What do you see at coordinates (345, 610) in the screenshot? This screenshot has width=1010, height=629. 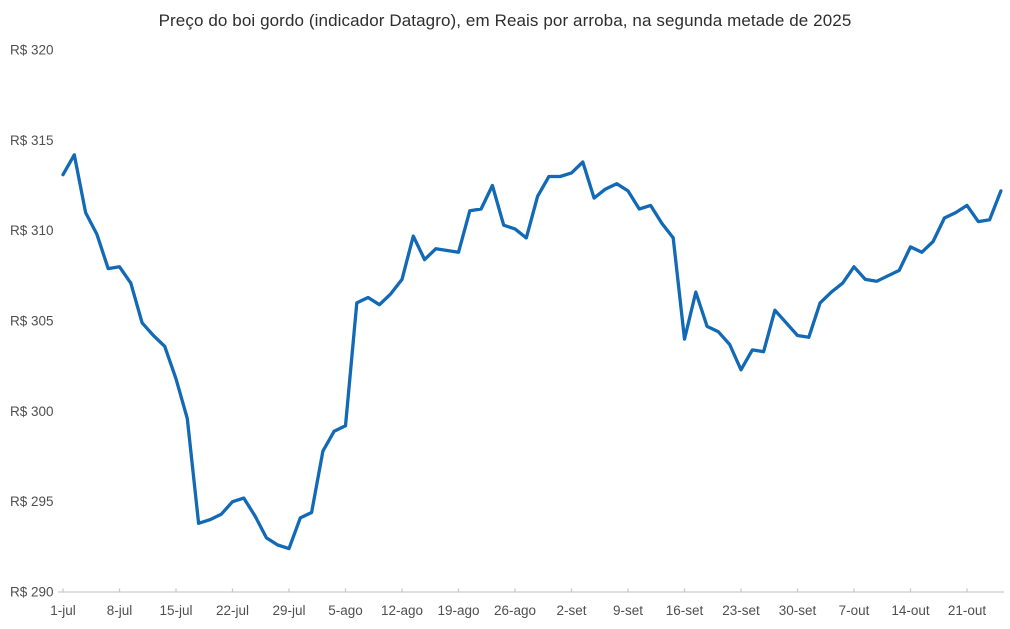 I see `x-axis-label: 5-ago` at bounding box center [345, 610].